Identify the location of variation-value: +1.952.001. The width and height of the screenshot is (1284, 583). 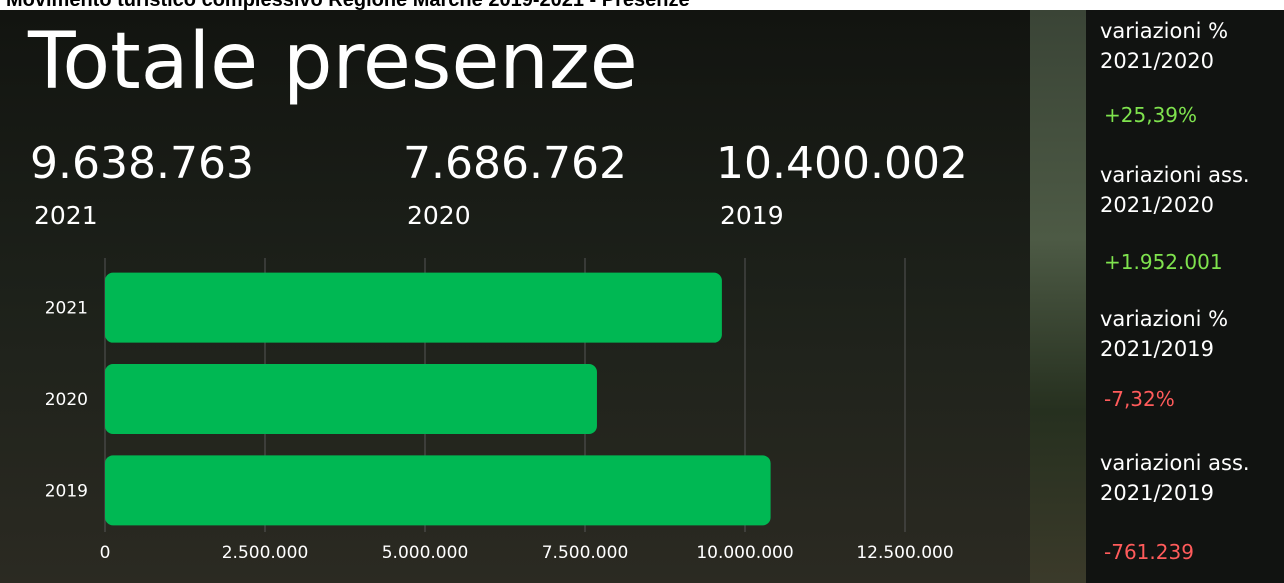
(1163, 262).